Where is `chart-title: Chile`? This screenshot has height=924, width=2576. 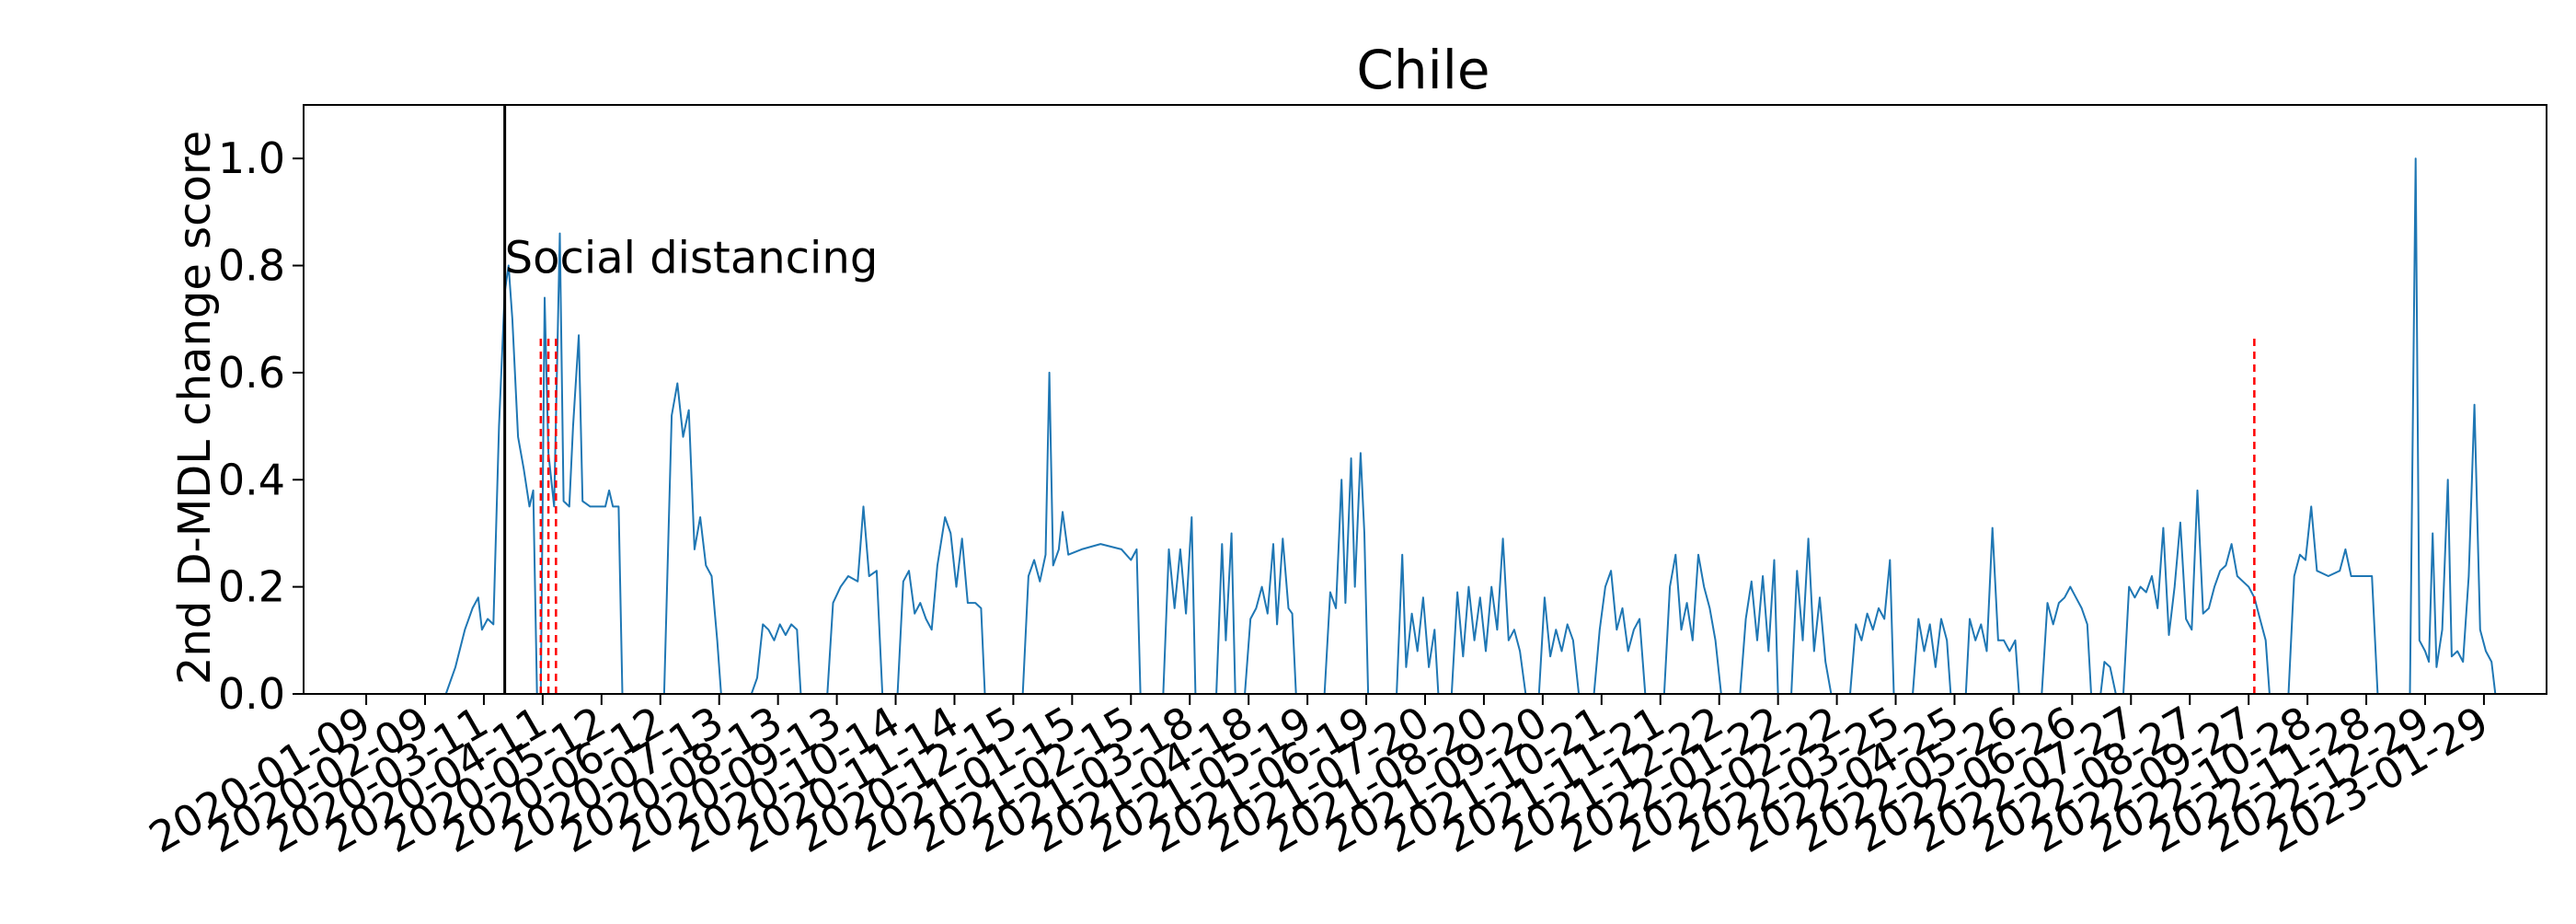 chart-title: Chile is located at coordinates (1422, 70).